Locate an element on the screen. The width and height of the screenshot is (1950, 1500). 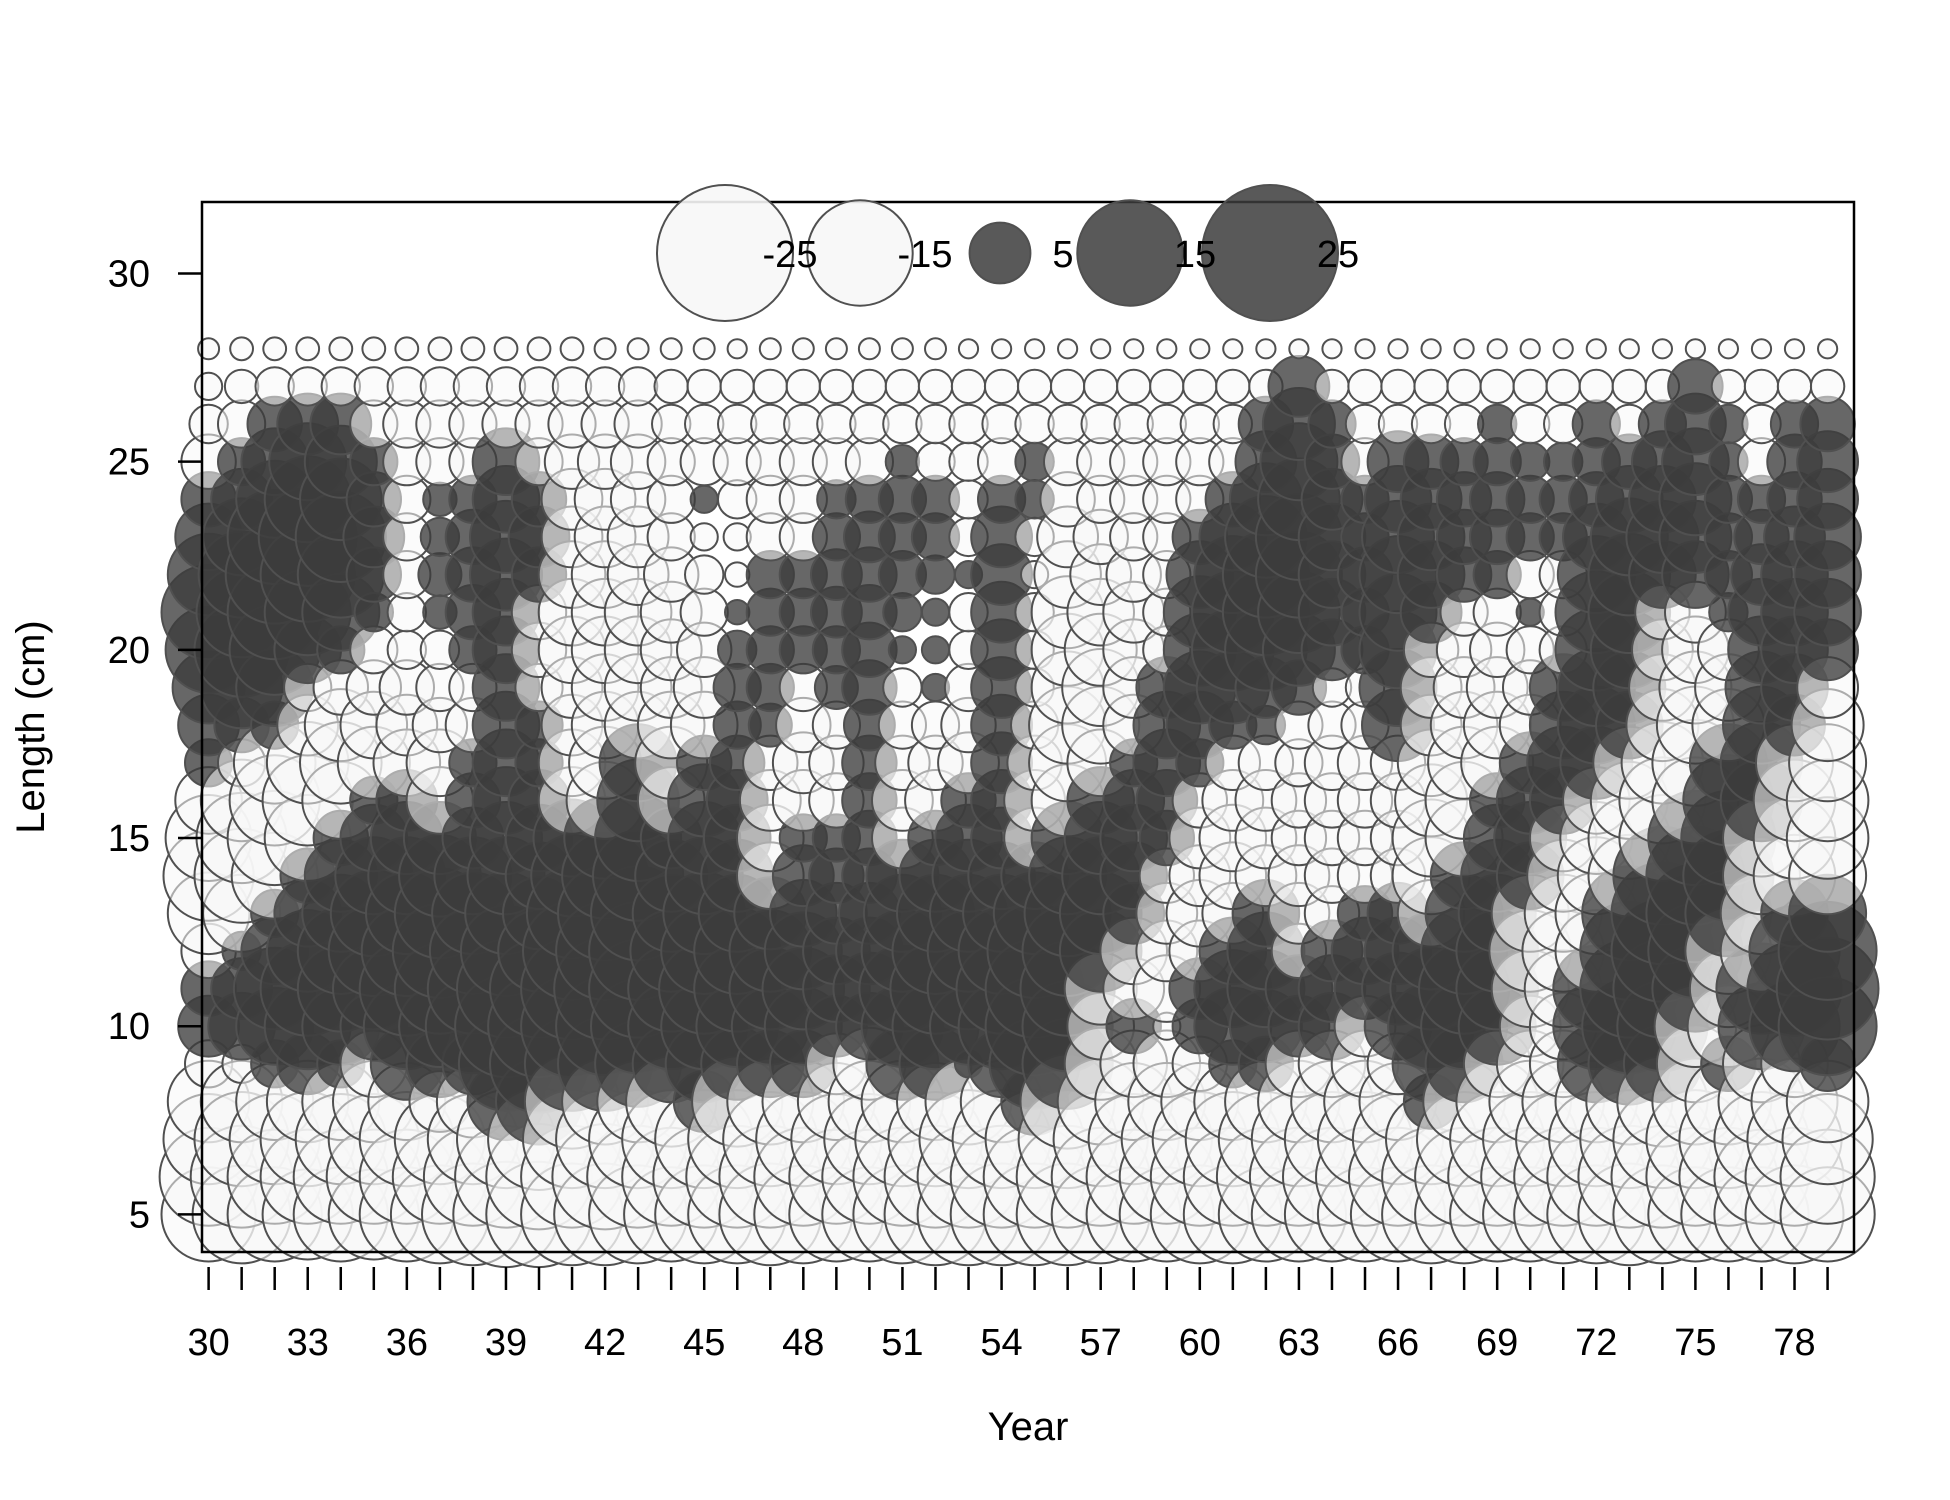
x-tick-label: 63 is located at coordinates (1299, 1343).